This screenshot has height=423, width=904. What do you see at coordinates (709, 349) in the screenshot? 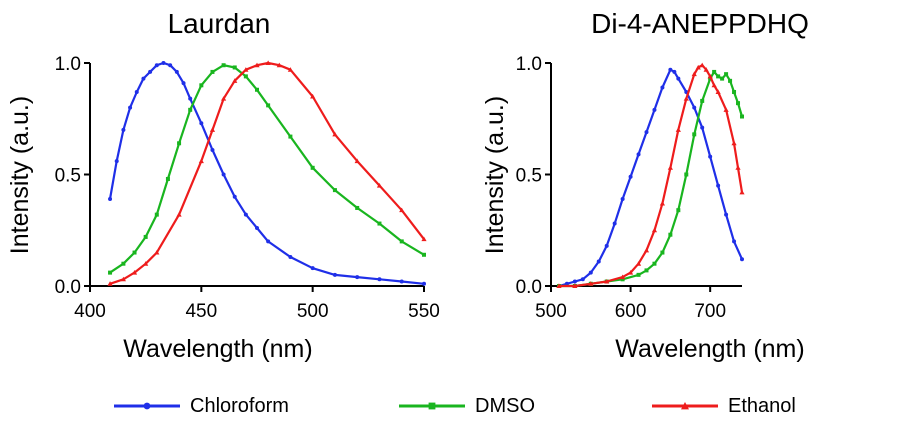
I see `di4-x-axis-label: Wavelength (nm)` at bounding box center [709, 349].